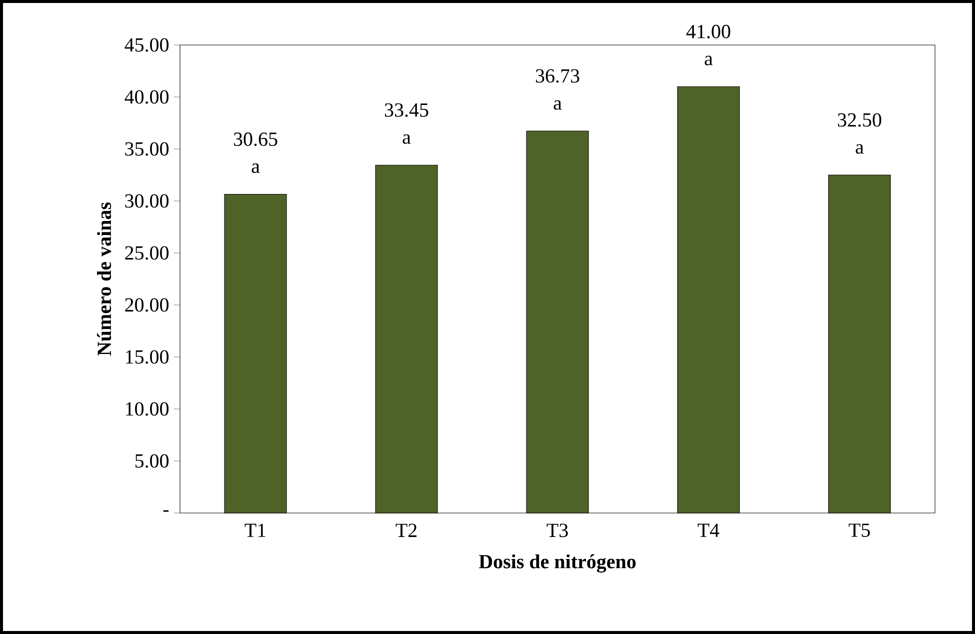 Image resolution: width=975 pixels, height=634 pixels. Describe the element at coordinates (146, 97) in the screenshot. I see `y-tick-label: 40.00` at that location.